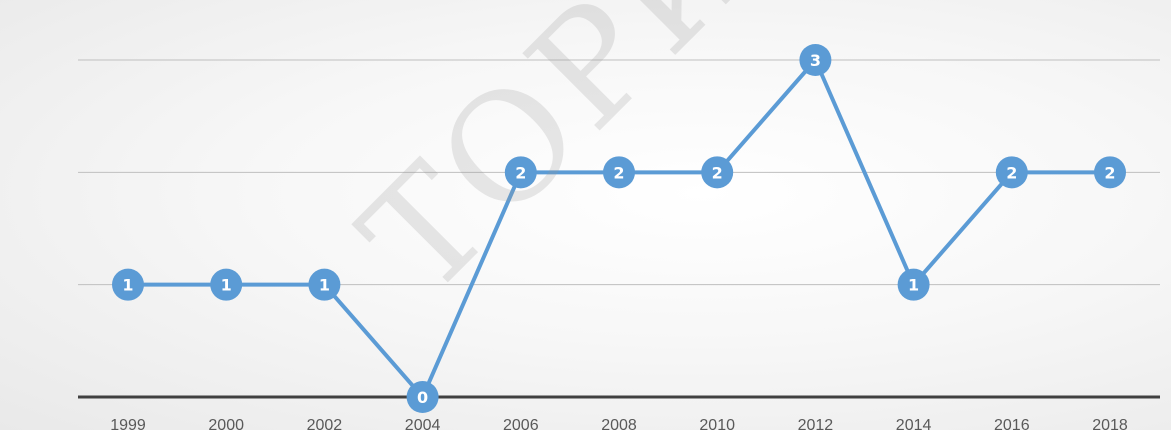 The width and height of the screenshot is (1171, 430). What do you see at coordinates (914, 423) in the screenshot?
I see `x-tick-label: 2014` at bounding box center [914, 423].